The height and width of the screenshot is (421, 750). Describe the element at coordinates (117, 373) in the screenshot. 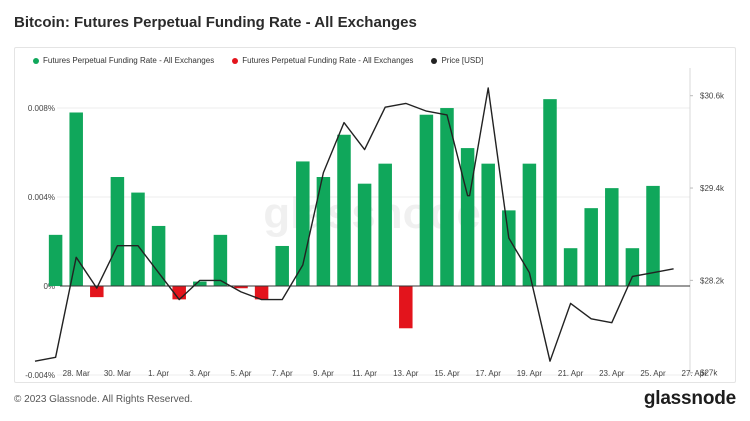

I see `x-tick-label: 30. Mar` at that location.